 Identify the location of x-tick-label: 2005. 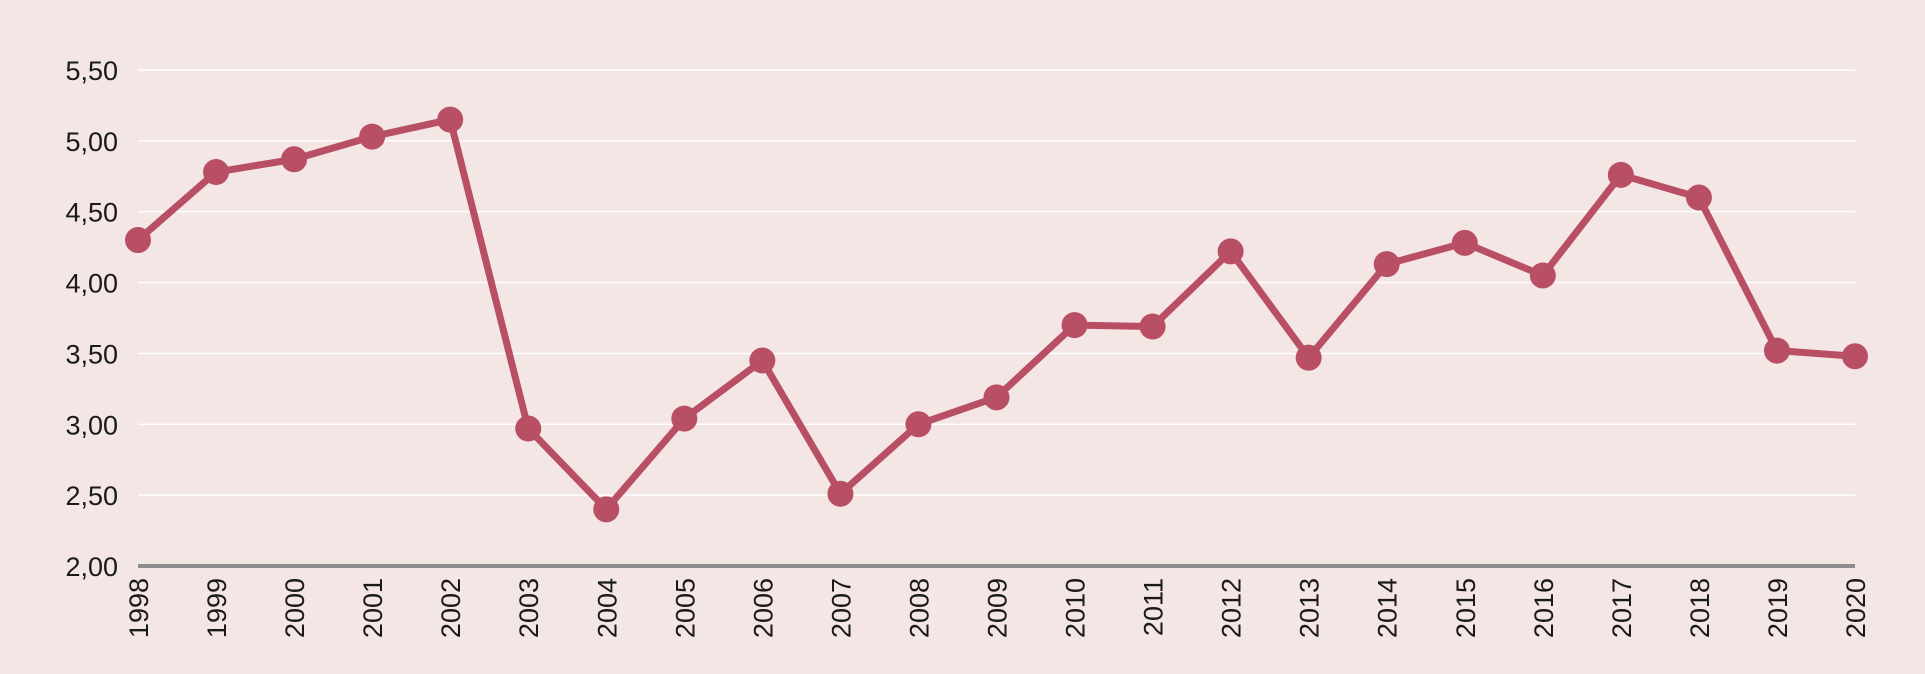
(685, 608).